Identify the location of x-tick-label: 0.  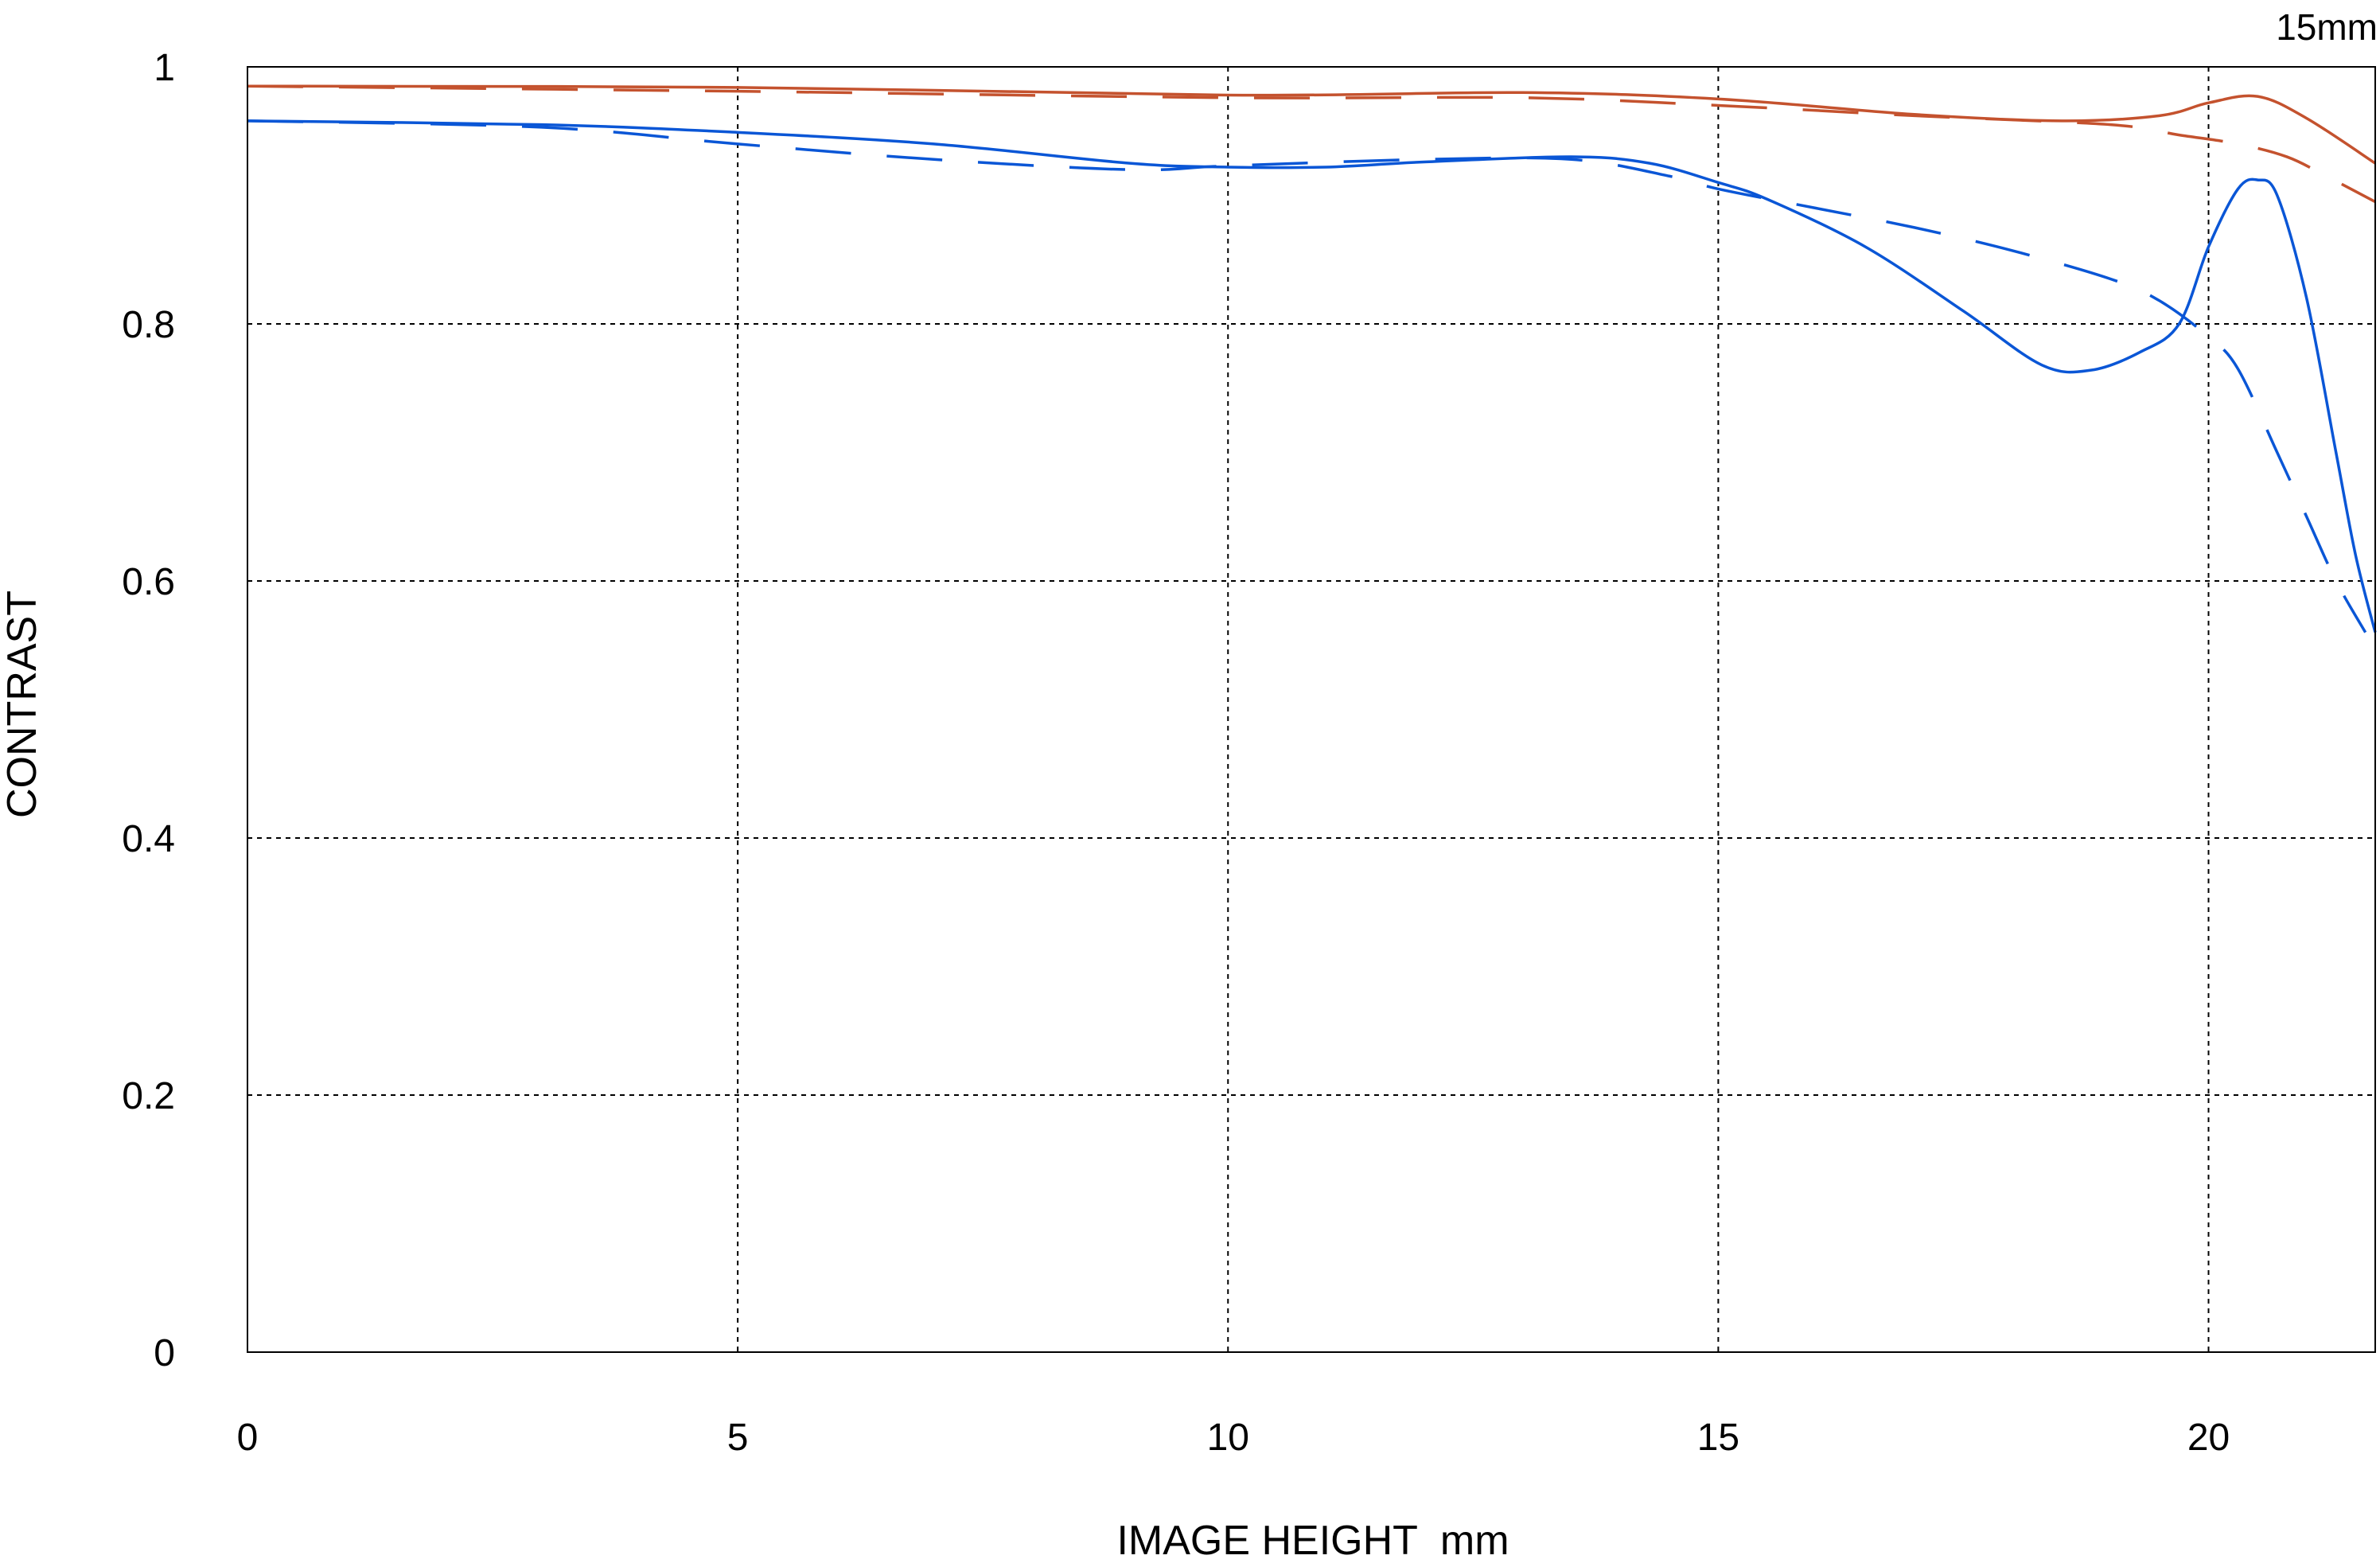
(248, 1438).